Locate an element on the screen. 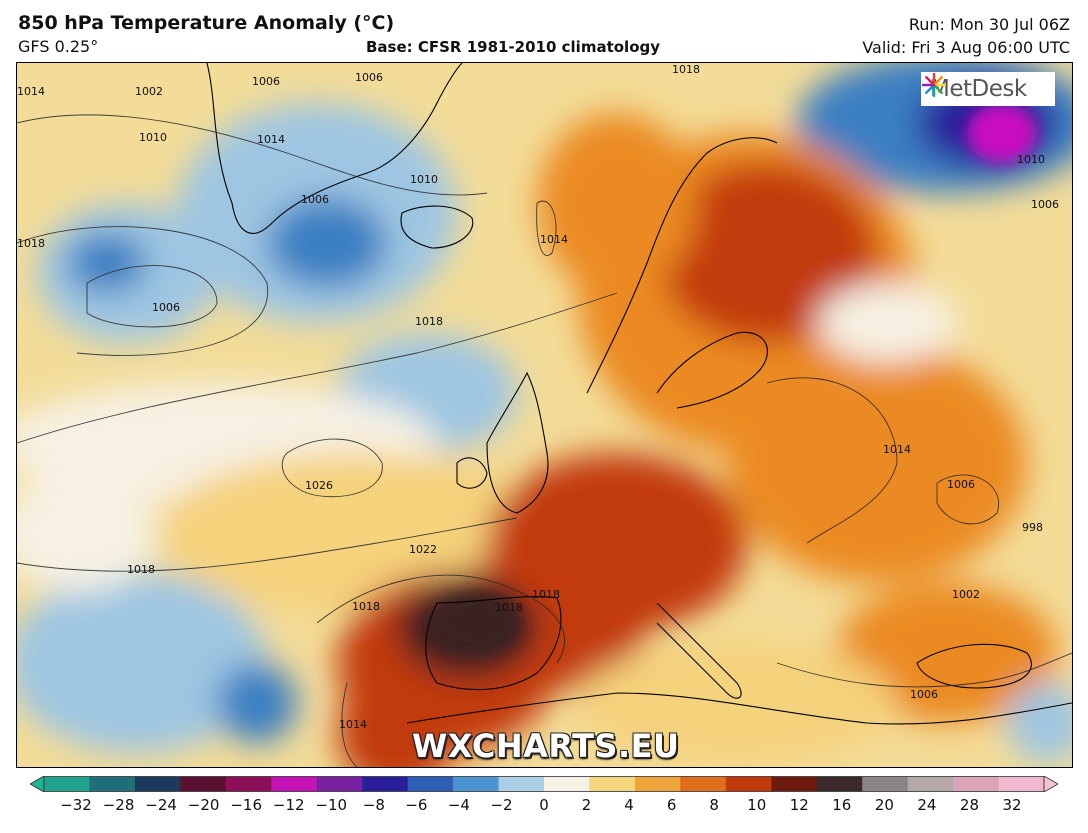 The height and width of the screenshot is (833, 1088). isobar-1014-southwest is located at coordinates (349, 724).